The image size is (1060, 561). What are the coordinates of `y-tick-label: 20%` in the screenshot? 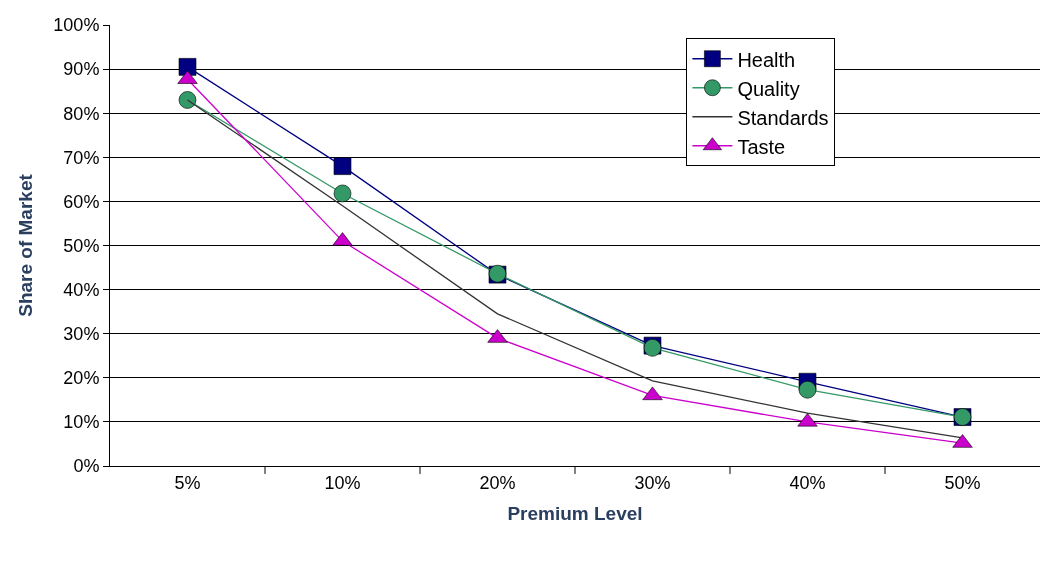 It's located at (81, 378).